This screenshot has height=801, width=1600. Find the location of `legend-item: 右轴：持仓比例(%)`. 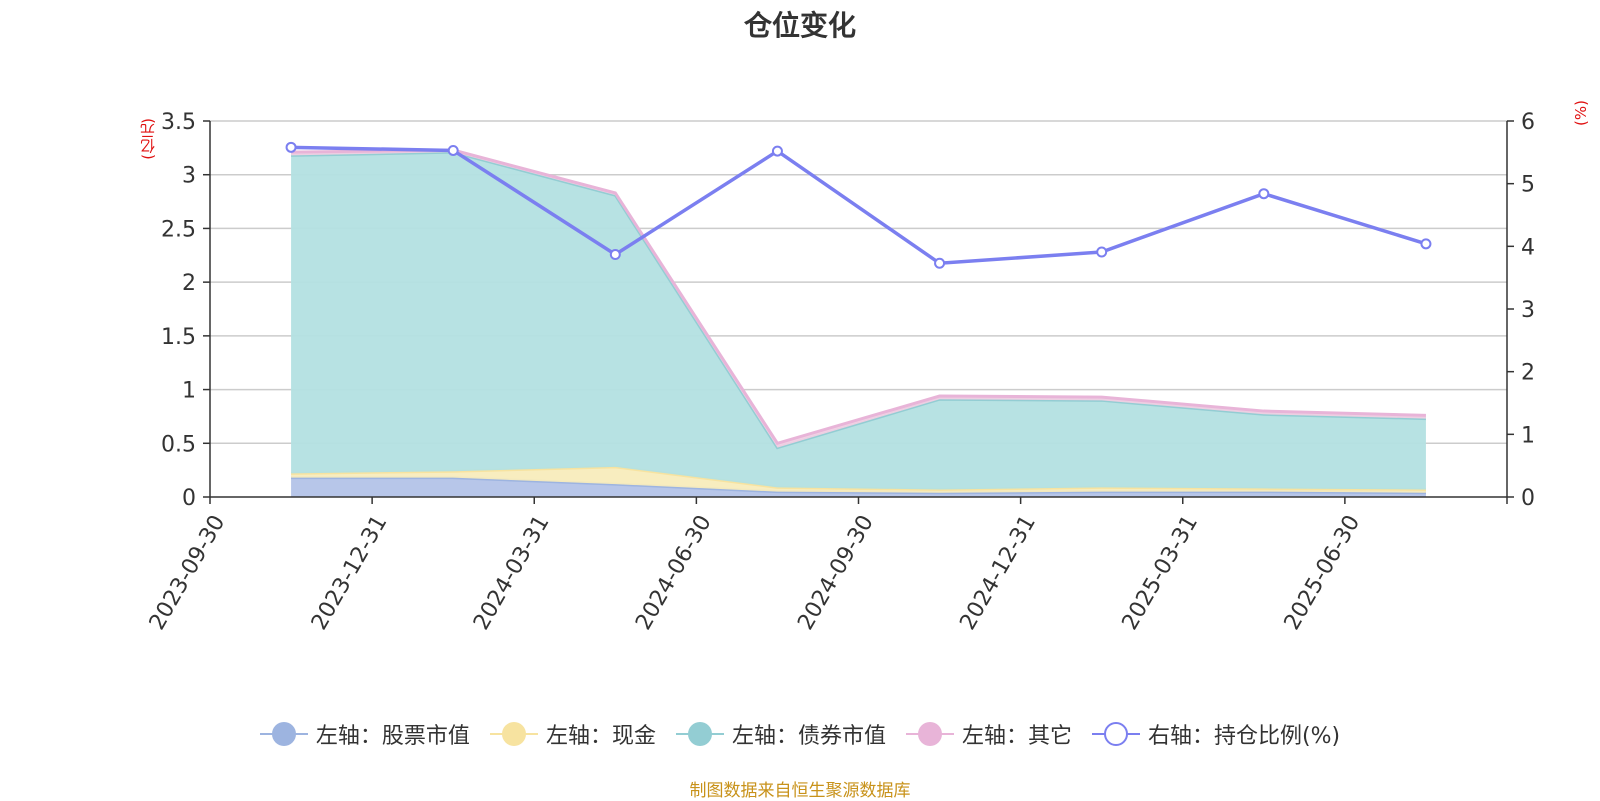

legend-item: 右轴：持仓比例(%) is located at coordinates (1216, 734).